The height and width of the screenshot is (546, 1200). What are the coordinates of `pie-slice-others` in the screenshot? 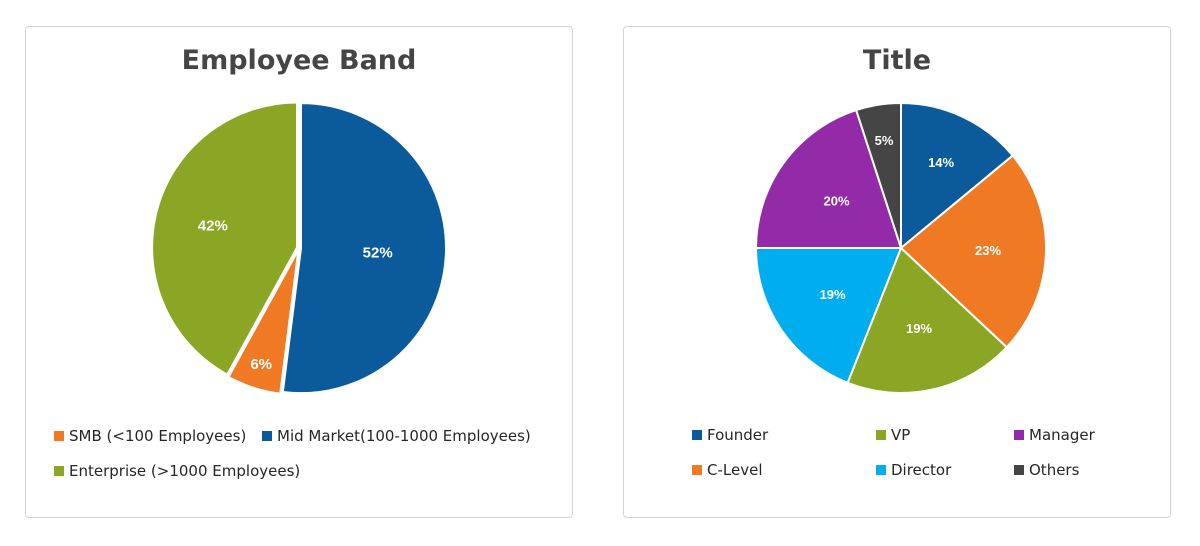 It's located at (878, 175).